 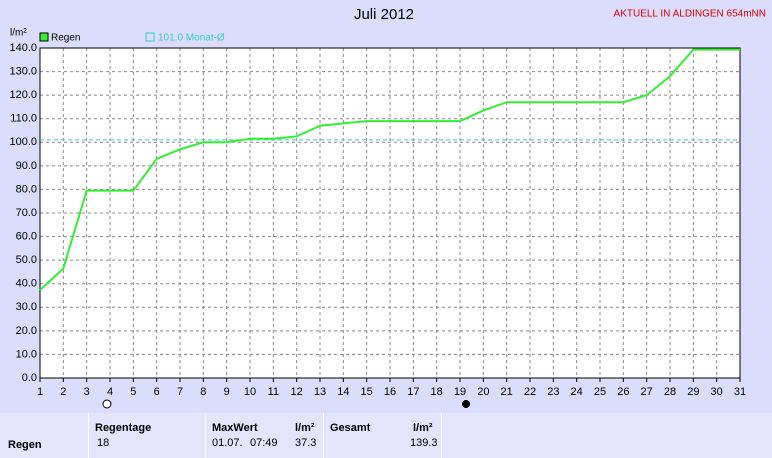 What do you see at coordinates (297, 392) in the screenshot?
I see `x-tick-label: 12` at bounding box center [297, 392].